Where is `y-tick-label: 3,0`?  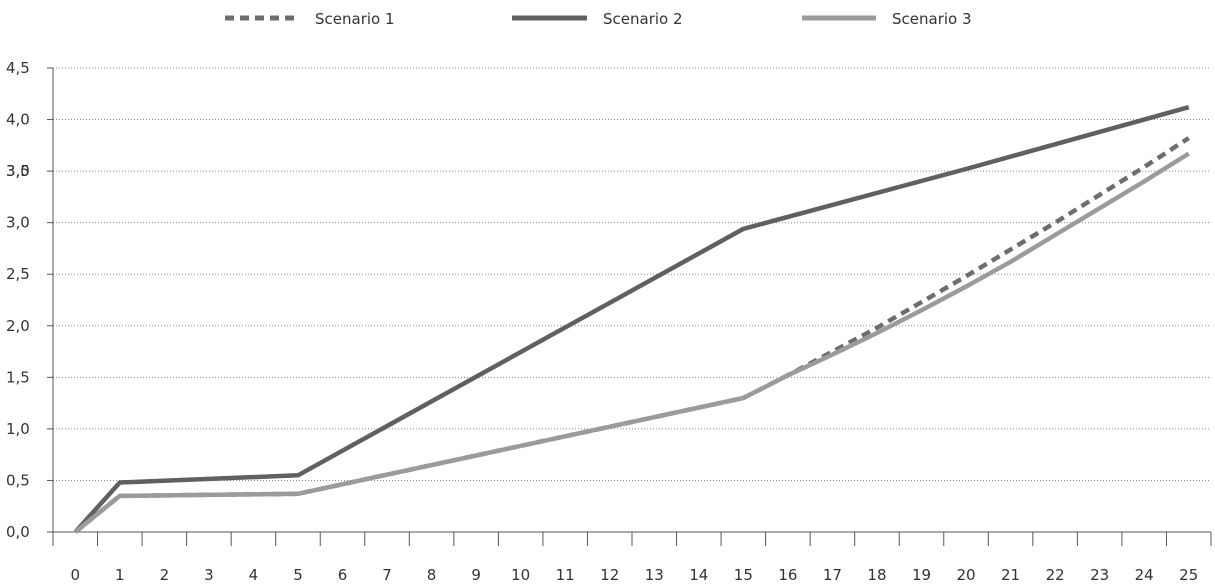
y-tick-label: 3,0 is located at coordinates (18, 223).